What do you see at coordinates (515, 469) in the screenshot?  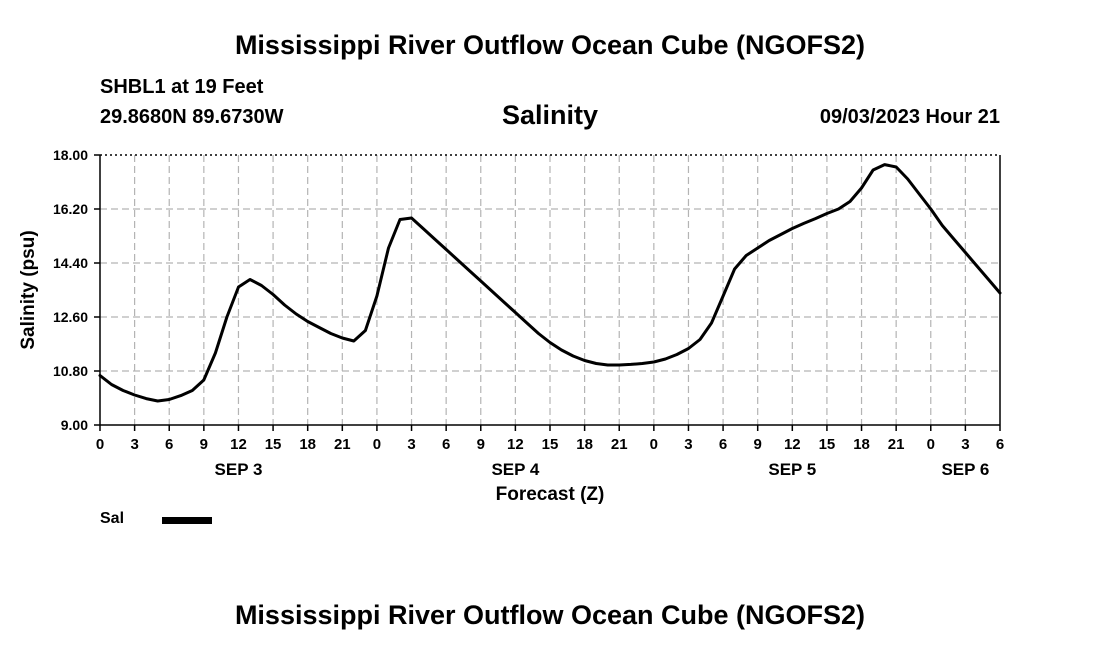 I see `date-label: SEP 4` at bounding box center [515, 469].